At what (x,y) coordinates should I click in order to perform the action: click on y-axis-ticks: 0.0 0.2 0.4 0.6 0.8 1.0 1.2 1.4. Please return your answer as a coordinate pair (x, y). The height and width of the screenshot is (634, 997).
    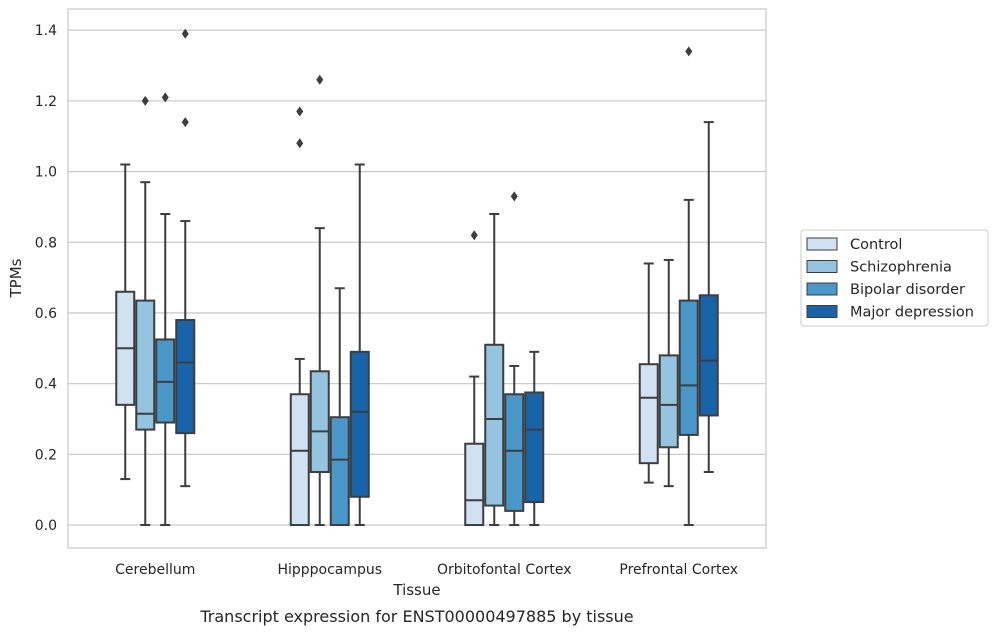
    Looking at the image, I should click on (46, 278).